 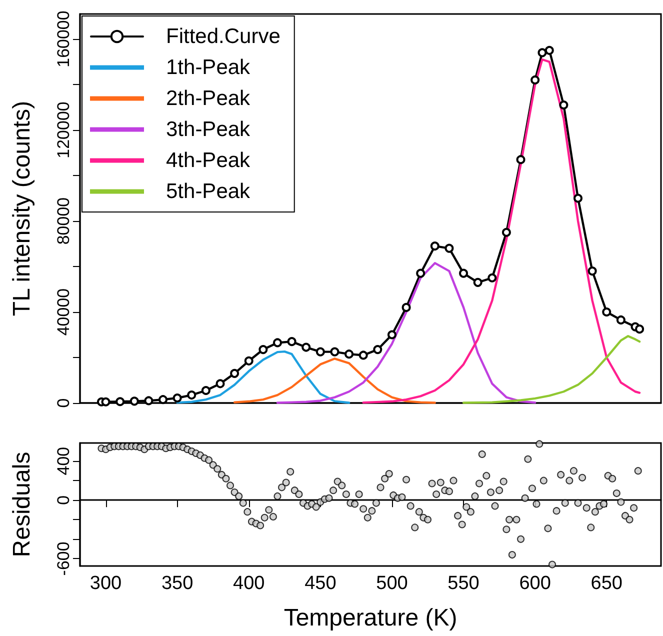 What do you see at coordinates (63, 461) in the screenshot?
I see `y-tick-label: 400` at bounding box center [63, 461].